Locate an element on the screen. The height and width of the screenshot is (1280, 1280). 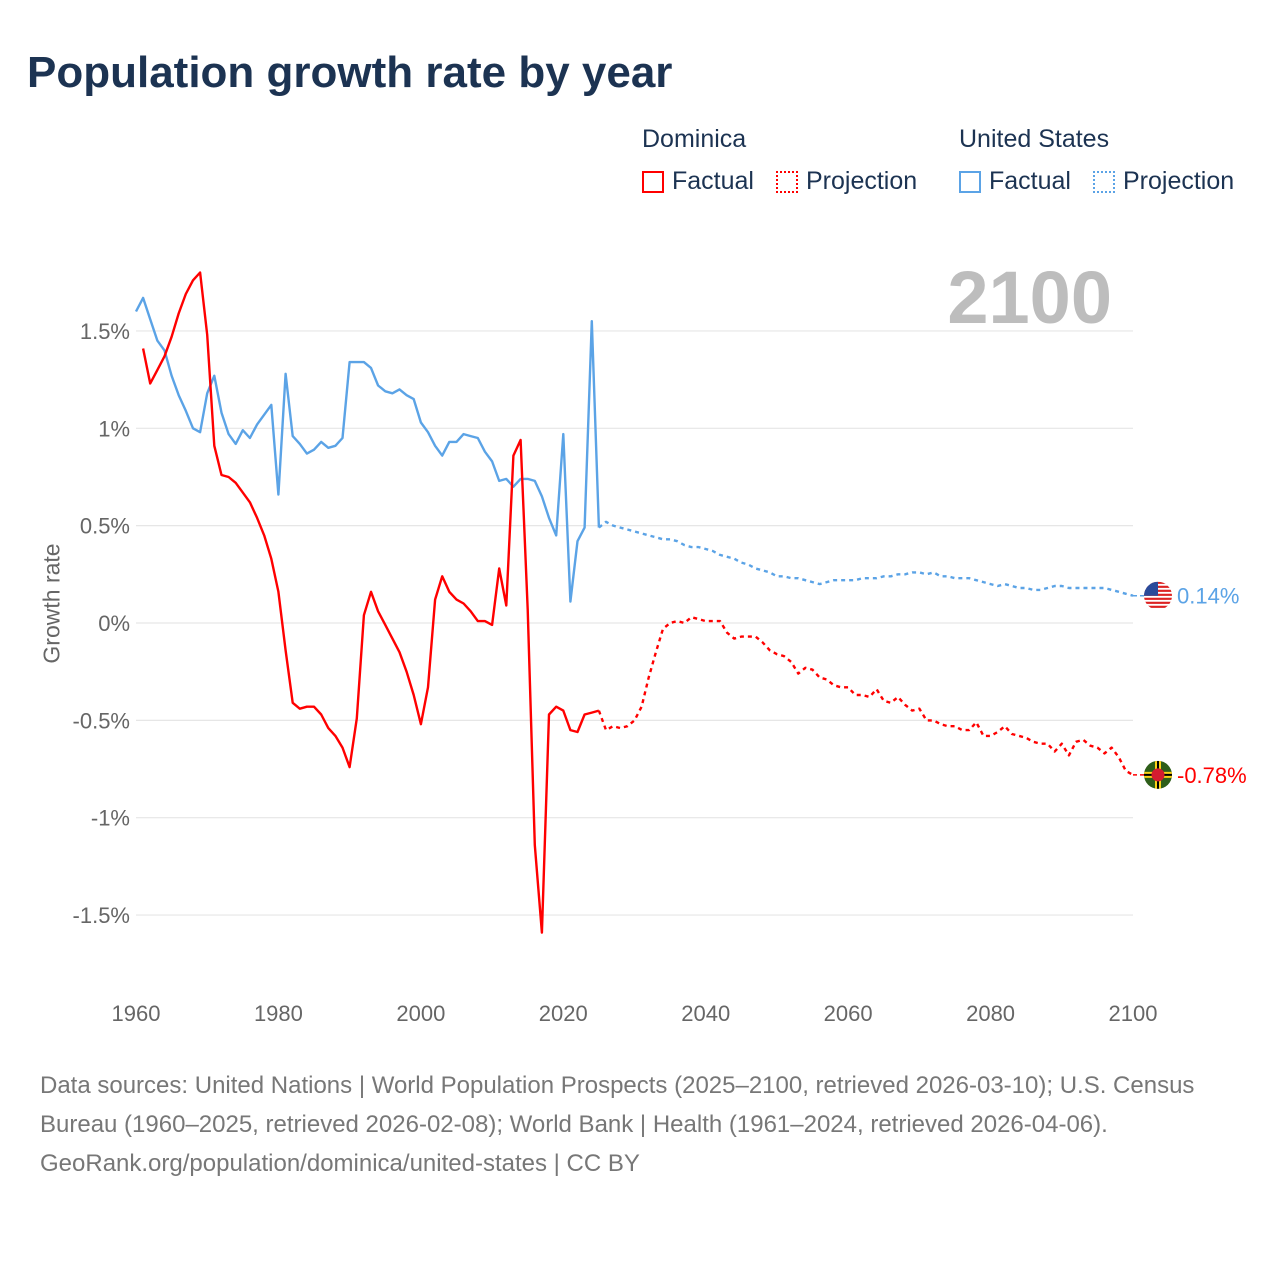
x-tick-label: 2100 is located at coordinates (1133, 1013).